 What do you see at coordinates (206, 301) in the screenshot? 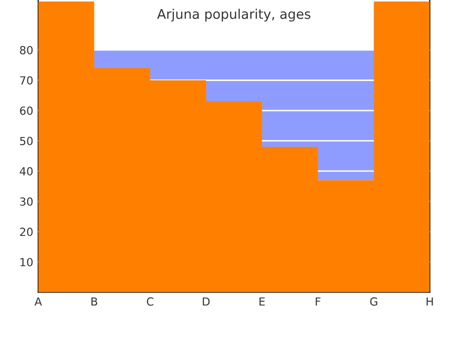
I see `x-tick-label: D` at bounding box center [206, 301].